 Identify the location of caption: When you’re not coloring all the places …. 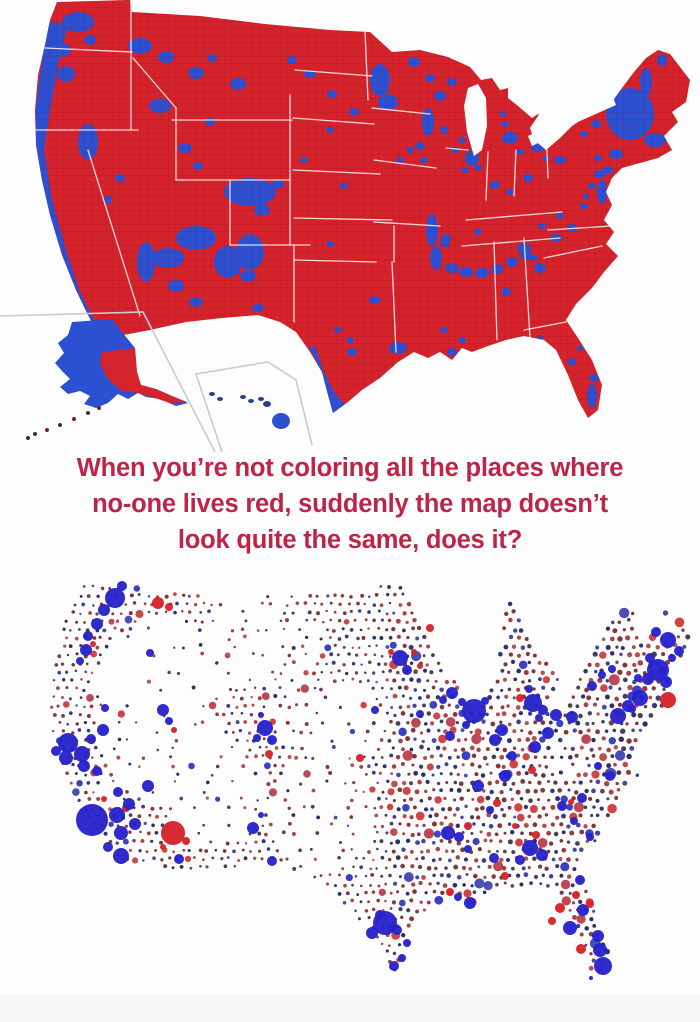
(350, 504).